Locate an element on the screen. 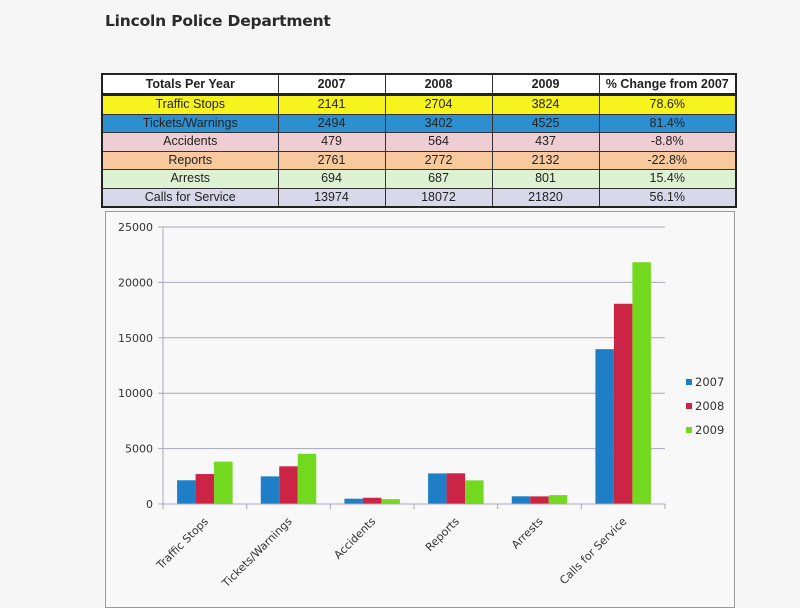 The image size is (800, 608). value-2009: 4525 is located at coordinates (545, 123).